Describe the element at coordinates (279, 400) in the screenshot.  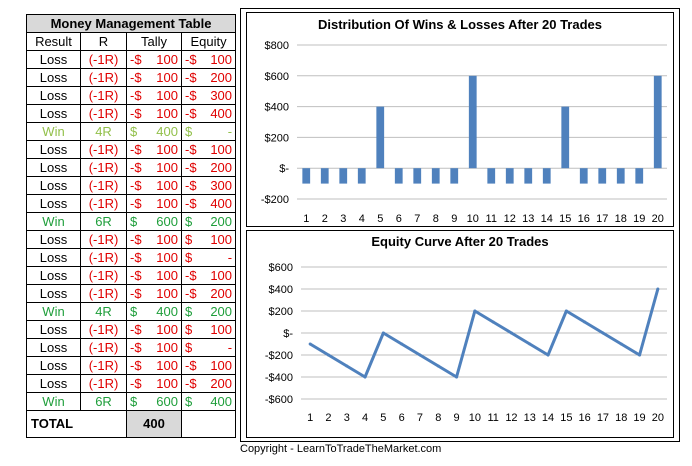
I see `y-tick-label: -$600` at that location.